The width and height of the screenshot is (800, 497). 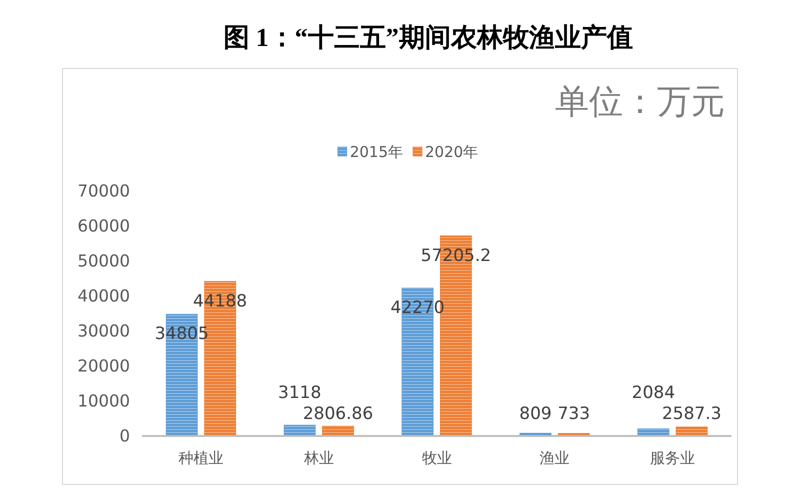 I want to click on legend-label: 2020年, so click(x=451, y=152).